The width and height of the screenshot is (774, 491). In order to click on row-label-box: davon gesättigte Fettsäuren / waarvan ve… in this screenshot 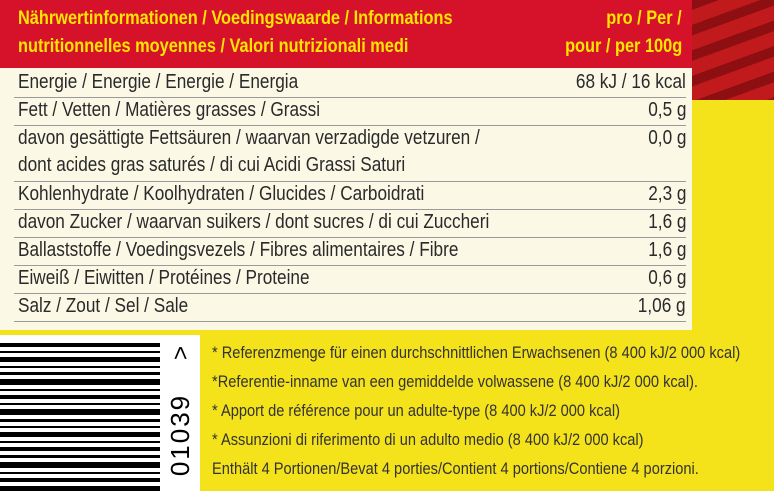, I will do `click(286, 138)`.